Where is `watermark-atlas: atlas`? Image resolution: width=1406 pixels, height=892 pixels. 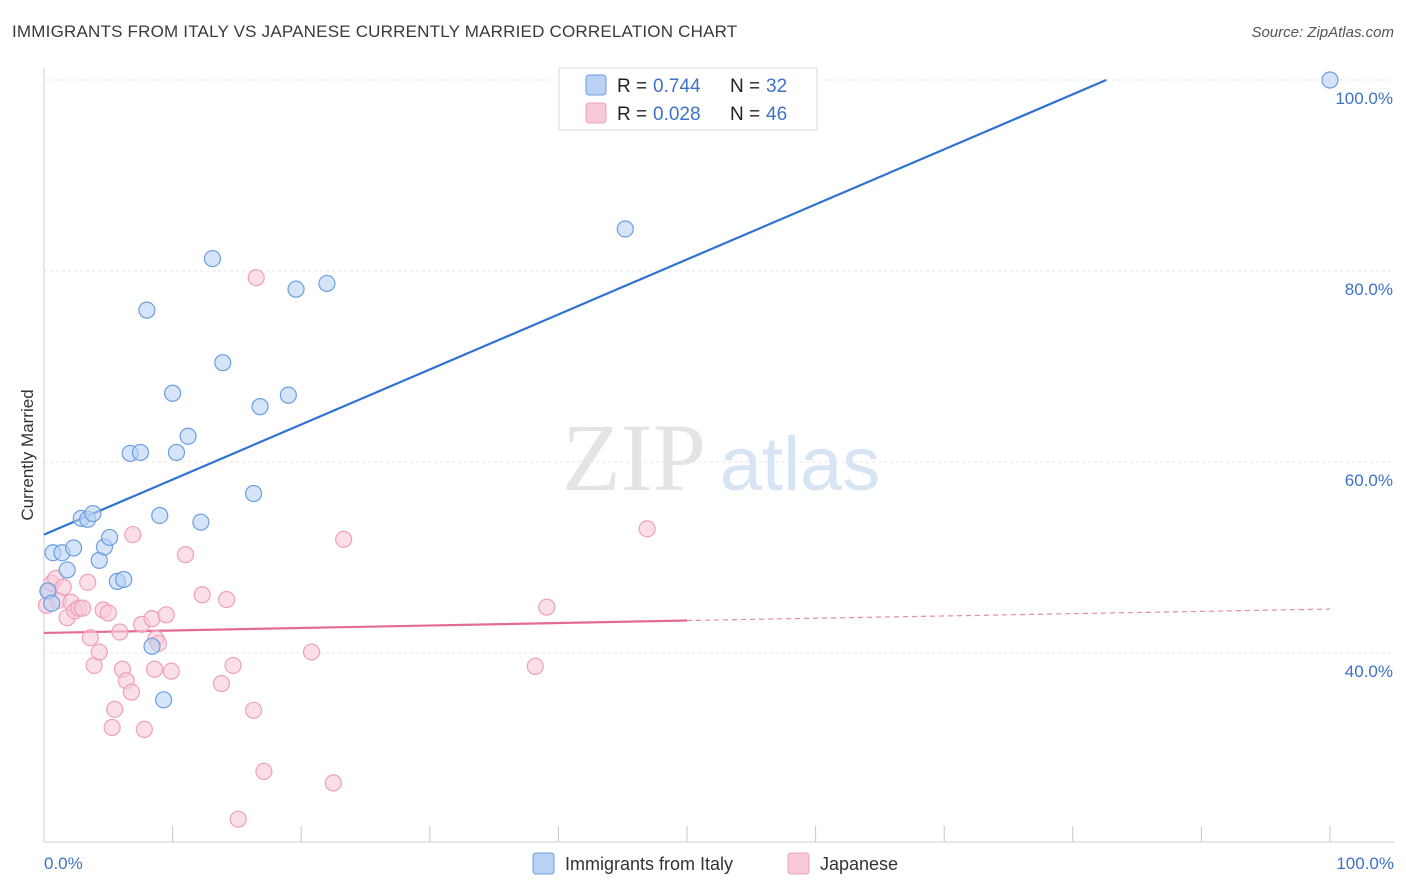
watermark-atlas: atlas is located at coordinates (800, 464).